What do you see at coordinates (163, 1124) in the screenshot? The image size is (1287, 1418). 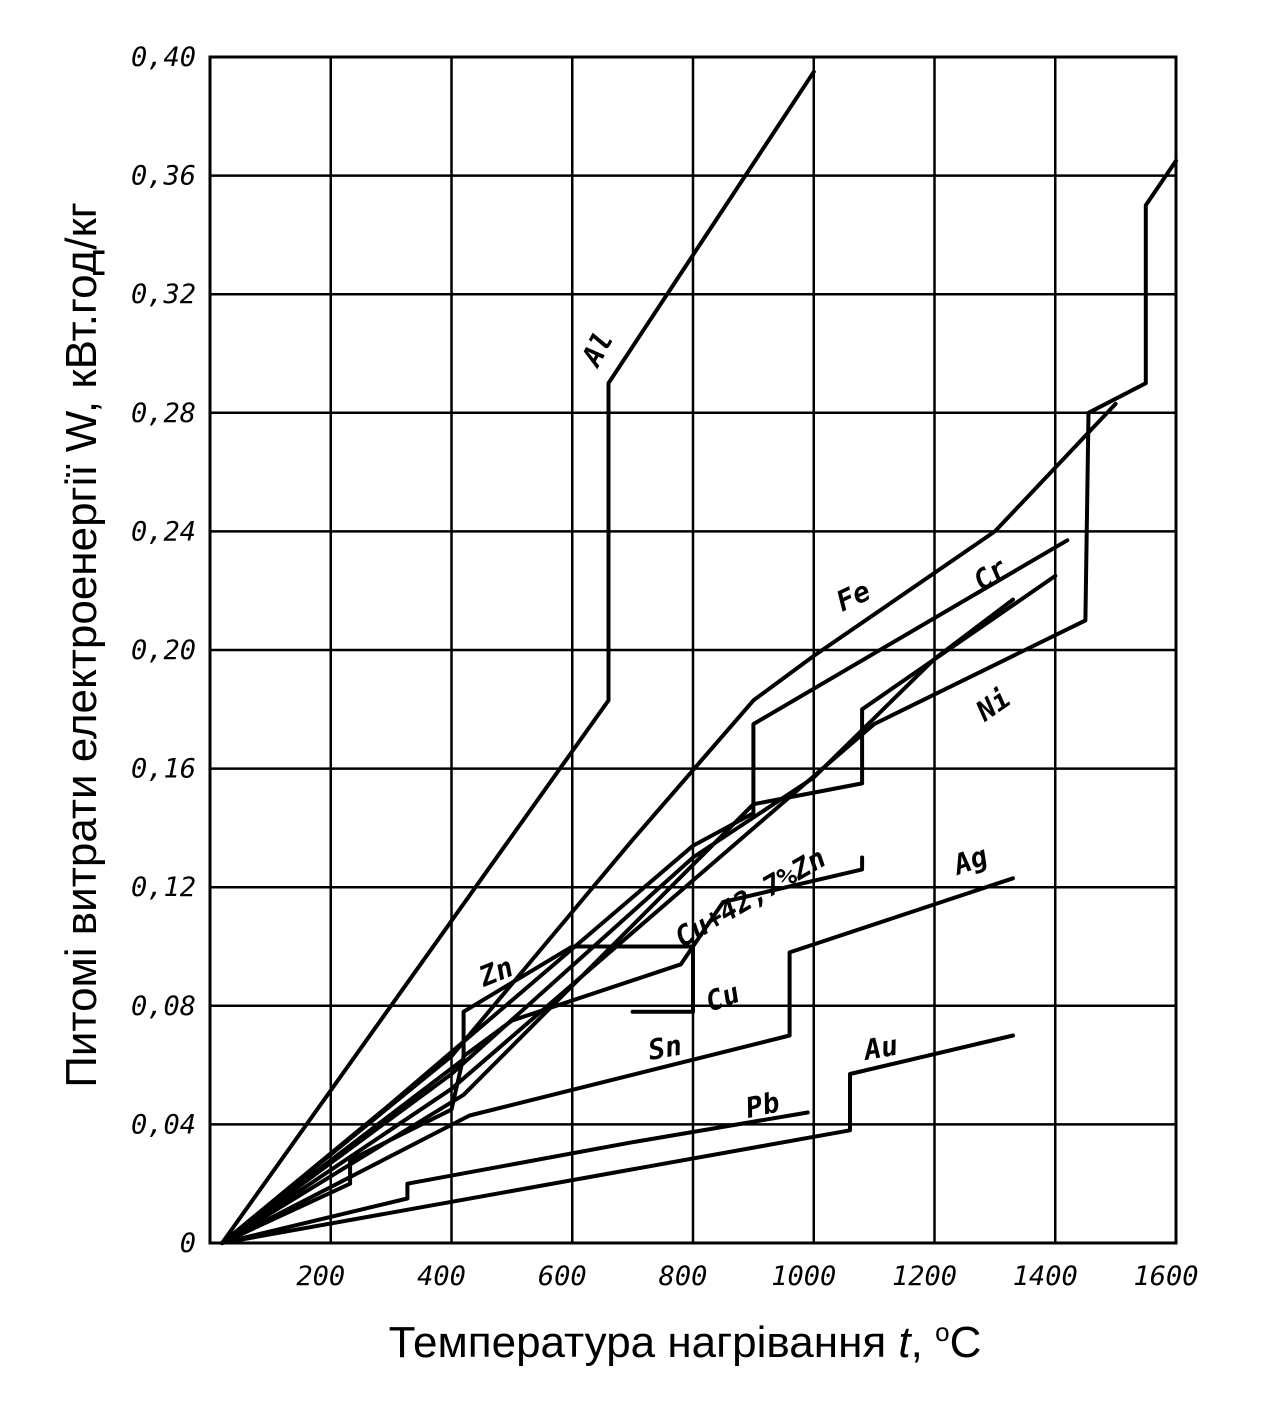 I see `y-tick-label: 0,04` at bounding box center [163, 1124].